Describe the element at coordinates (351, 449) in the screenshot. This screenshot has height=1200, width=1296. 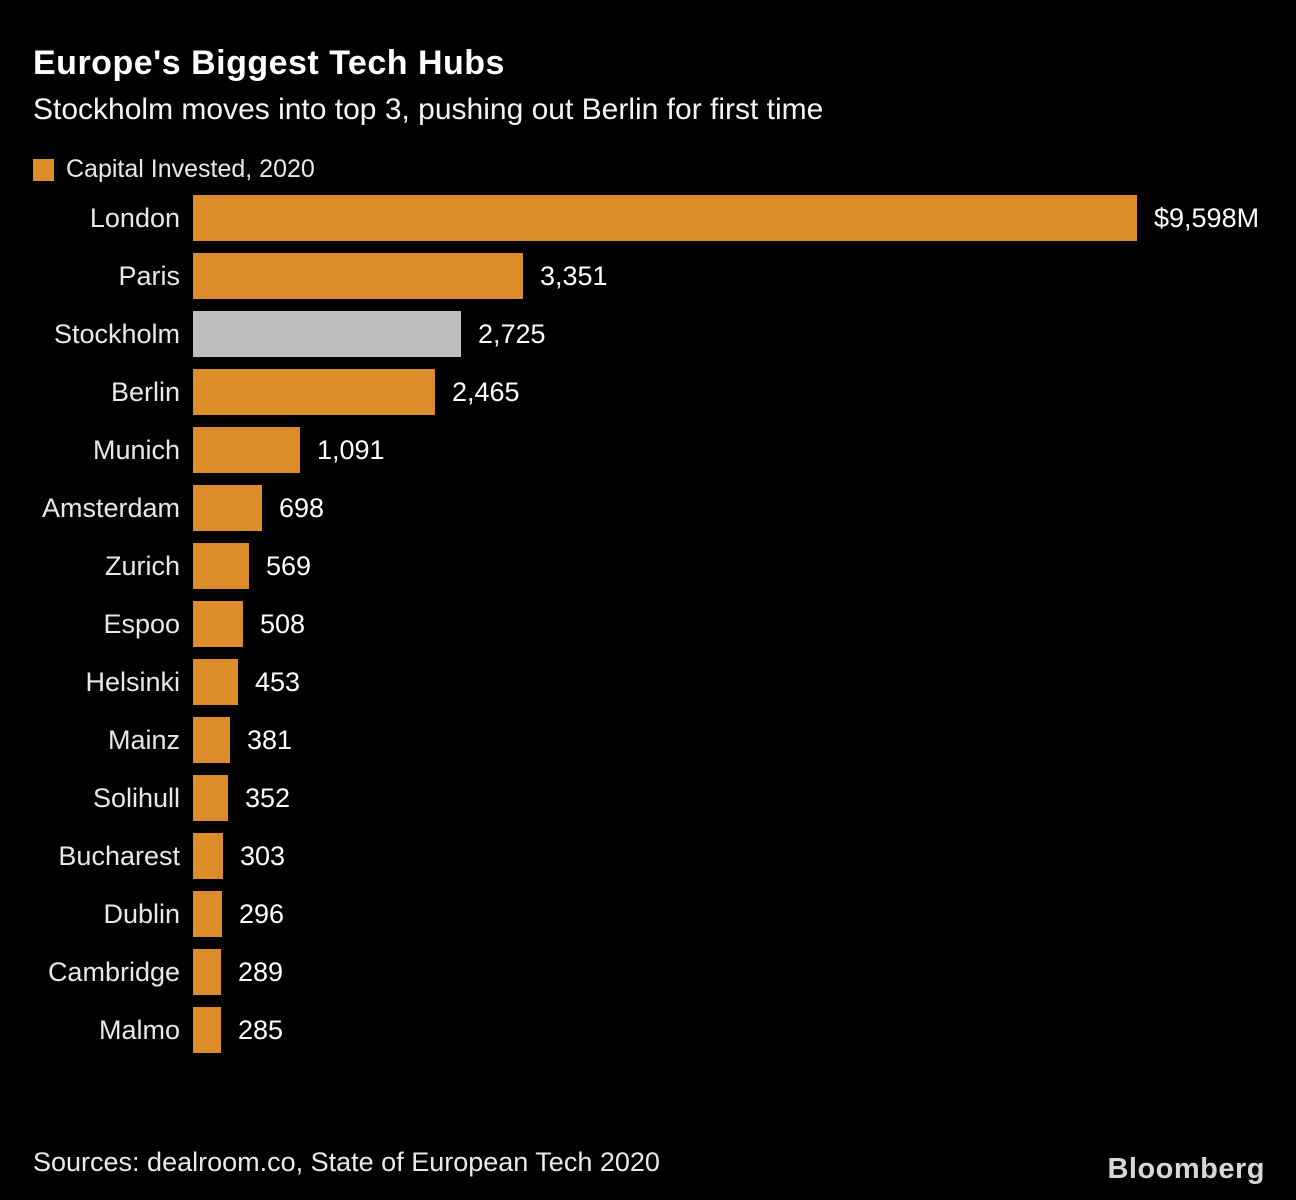
I see `bar-value: 1,091` at that location.